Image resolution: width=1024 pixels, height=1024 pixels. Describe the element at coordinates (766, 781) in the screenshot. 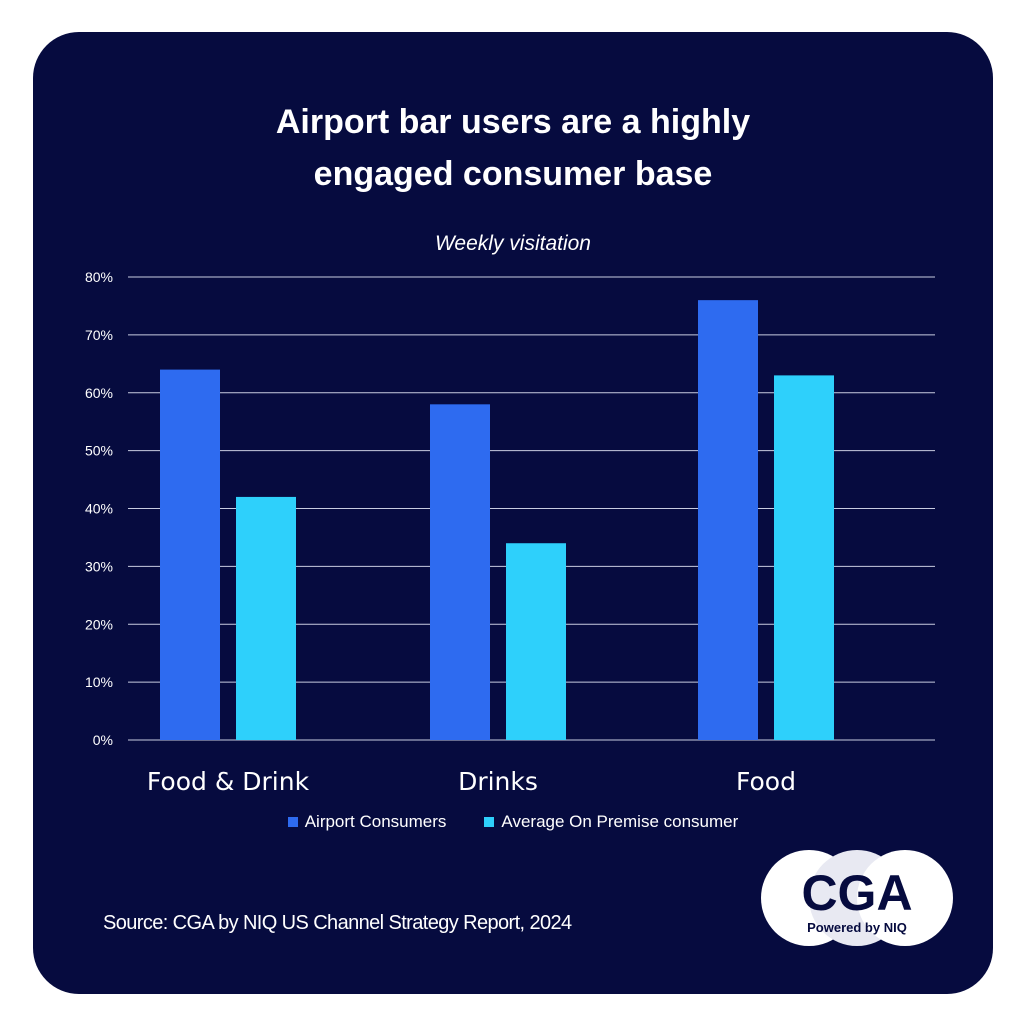

I see `x-tick-label: Food` at that location.